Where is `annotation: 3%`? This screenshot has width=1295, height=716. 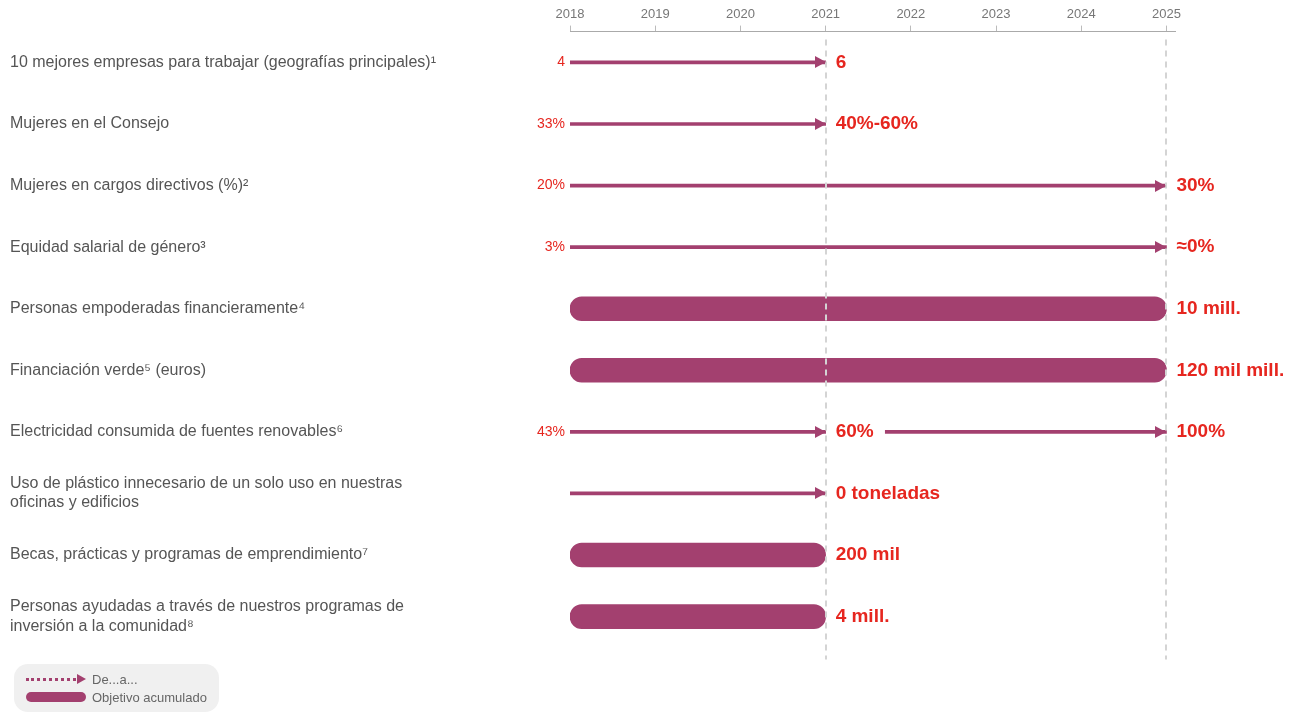
annotation: 3% is located at coordinates (554, 245).